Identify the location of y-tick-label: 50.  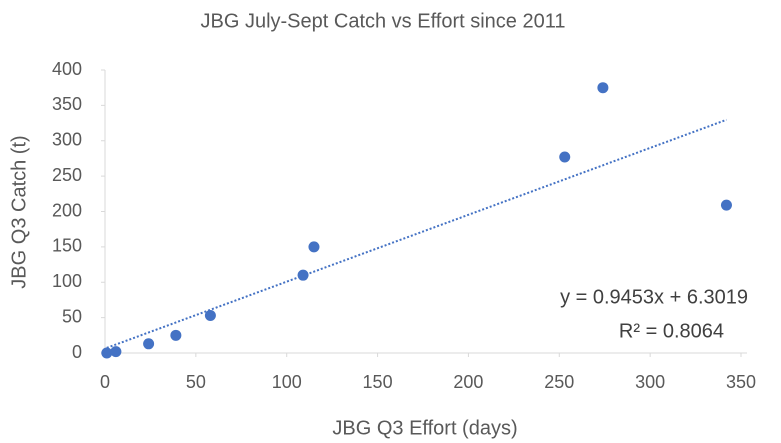
(72, 316).